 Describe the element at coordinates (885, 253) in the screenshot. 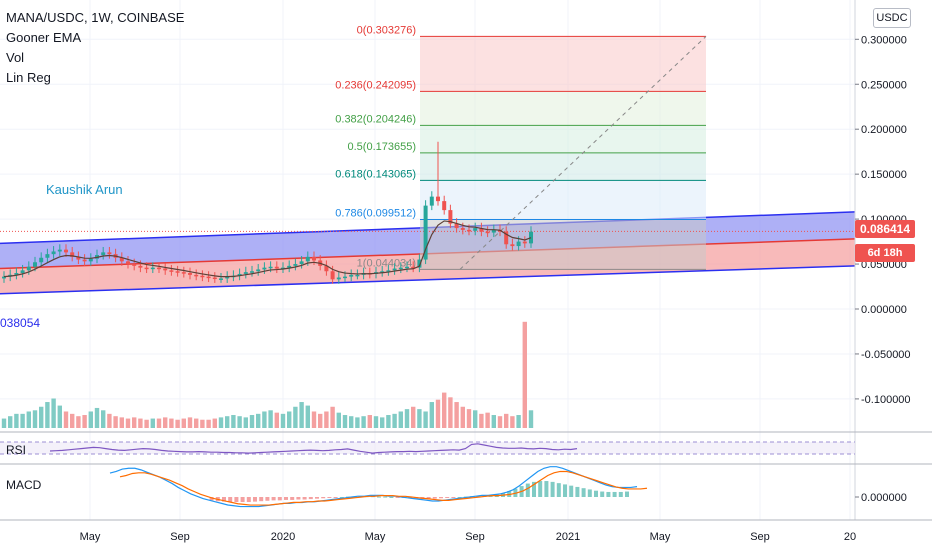

I see `bar-countdown-tag: 6d 18h` at that location.